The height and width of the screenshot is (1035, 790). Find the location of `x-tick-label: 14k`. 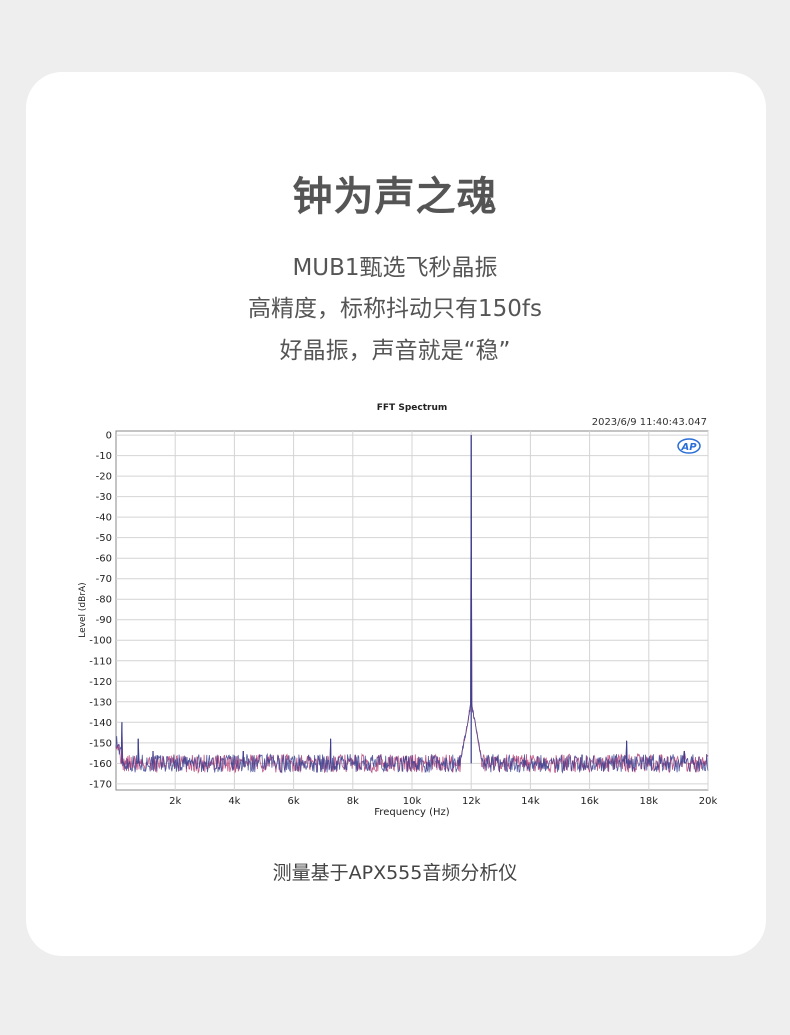

x-tick-label: 14k is located at coordinates (530, 801).